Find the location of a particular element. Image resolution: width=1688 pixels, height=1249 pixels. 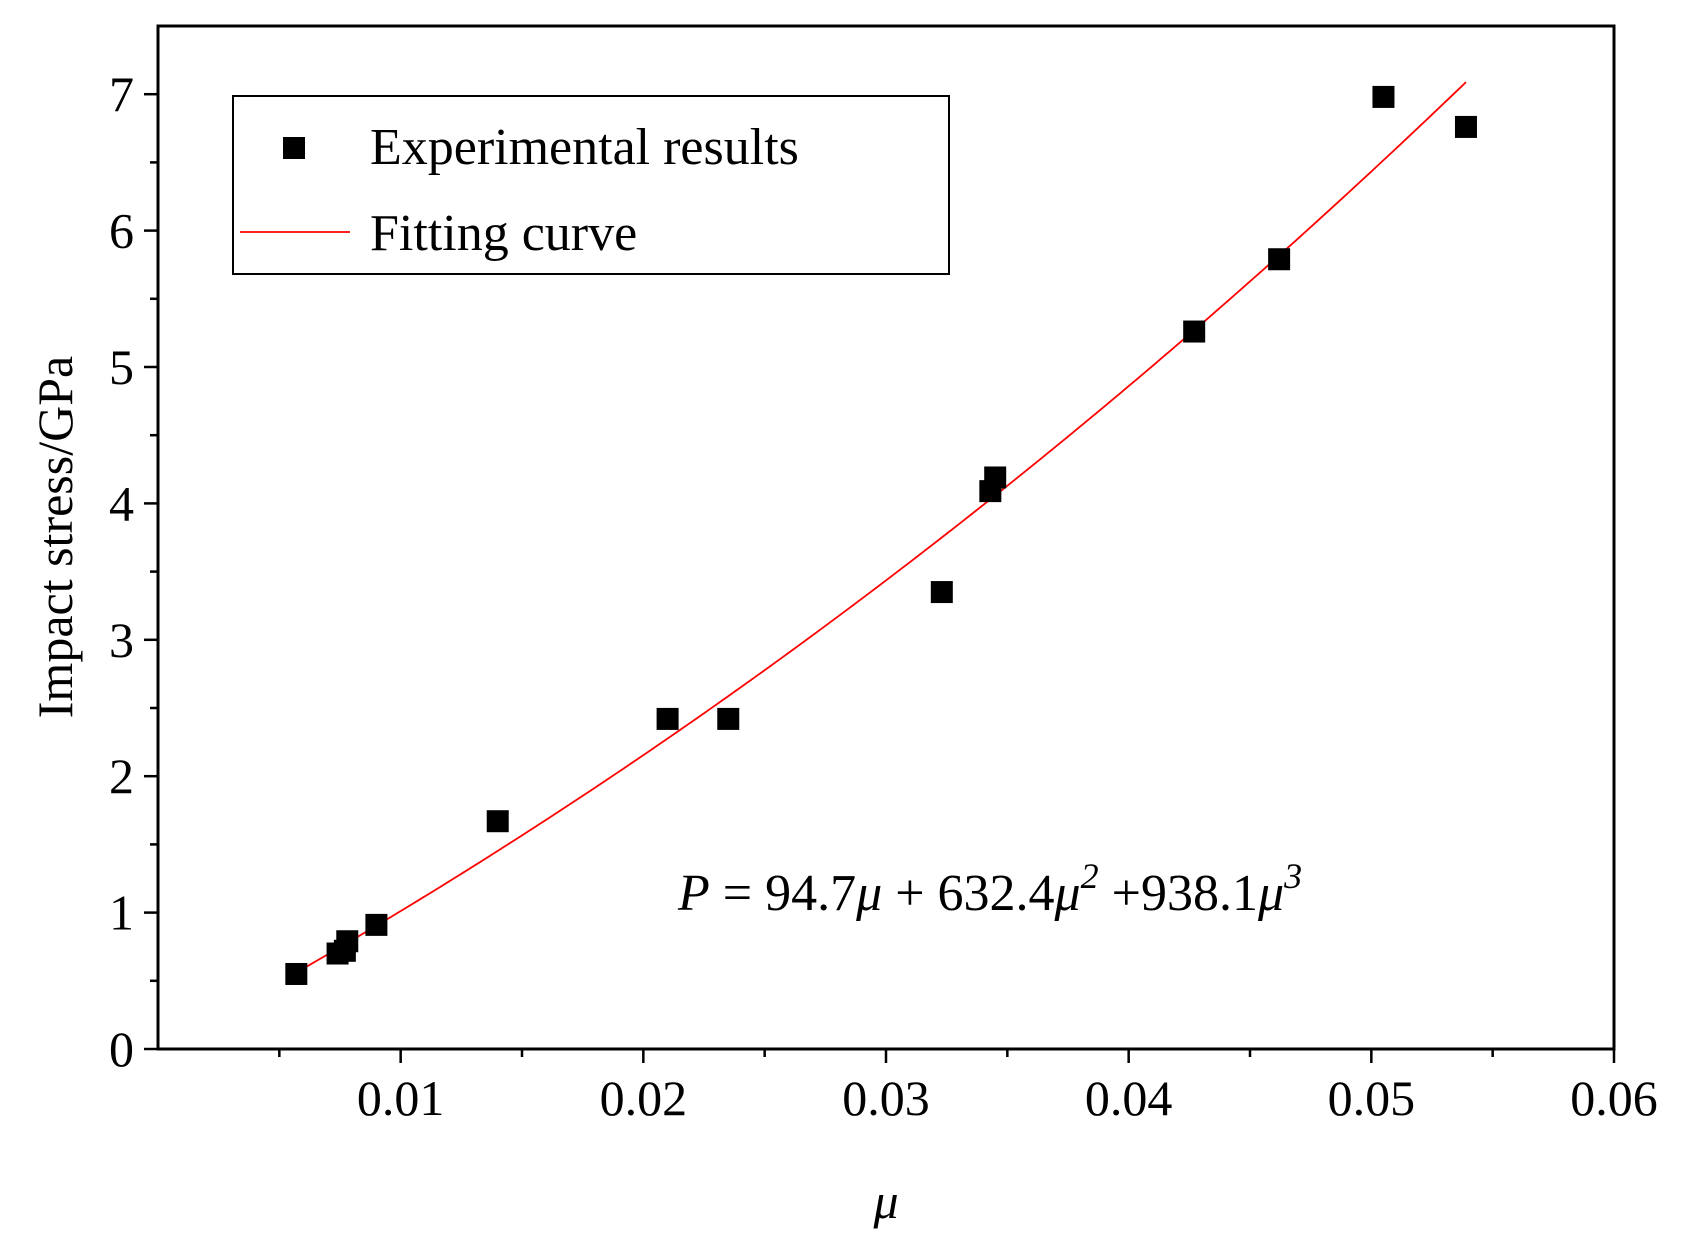

legend-label-experimental: Experimental results is located at coordinates (584, 147).